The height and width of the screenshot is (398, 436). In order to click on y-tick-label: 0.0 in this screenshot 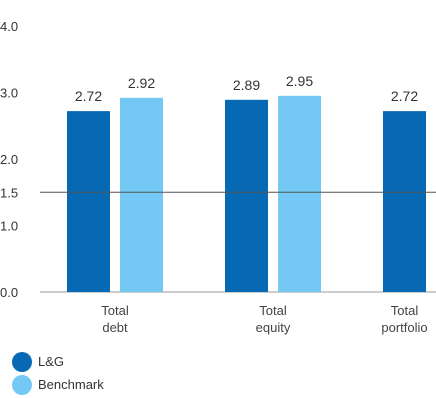, I will do `click(9, 292)`.